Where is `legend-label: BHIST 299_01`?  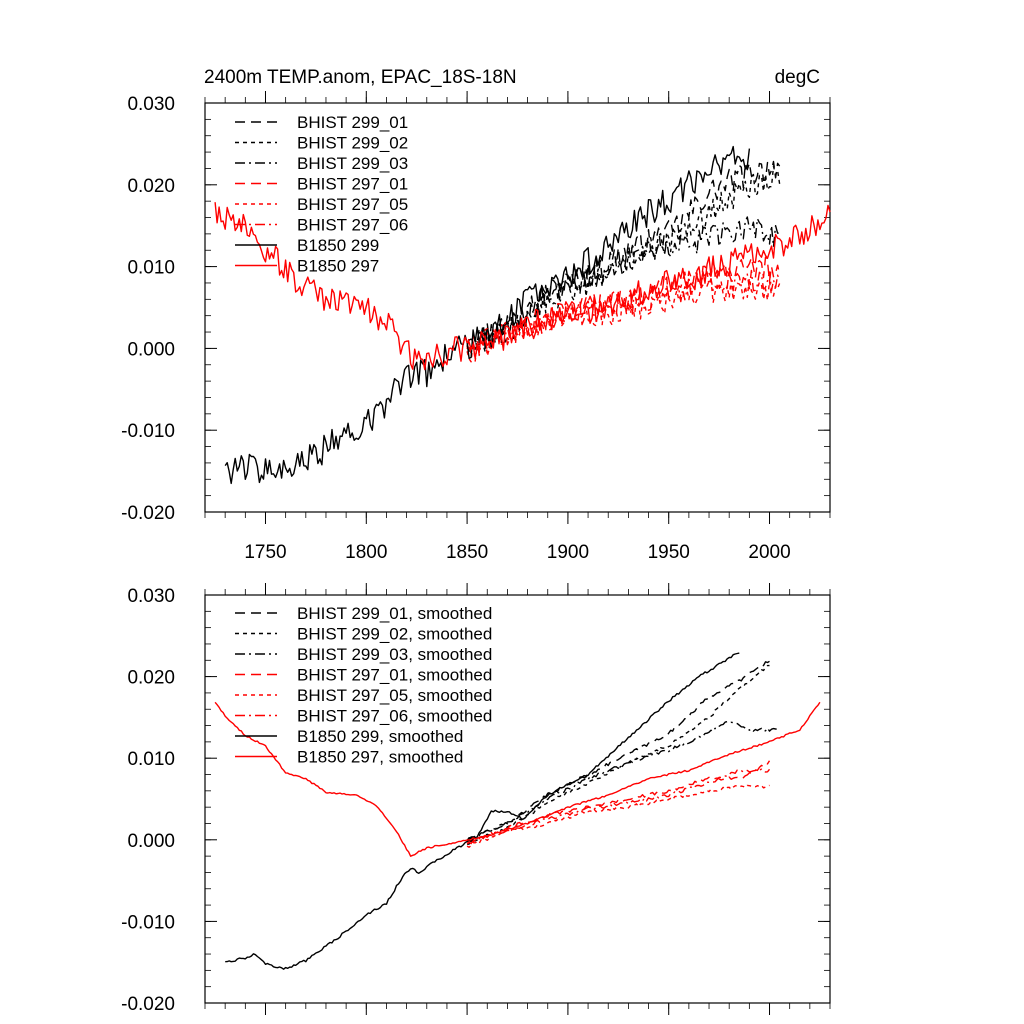 legend-label: BHIST 299_01 is located at coordinates (352, 122).